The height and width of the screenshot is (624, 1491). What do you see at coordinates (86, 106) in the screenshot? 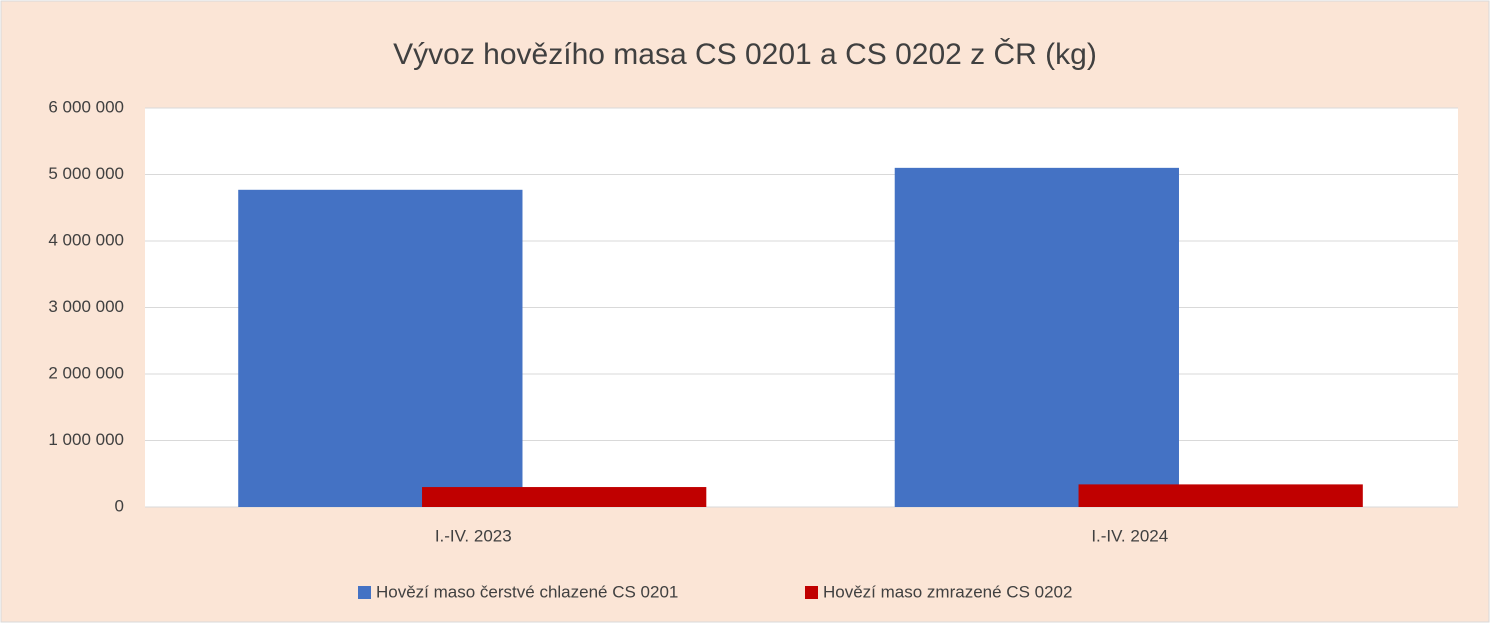
I see `y-tick-label: 6 000 000` at bounding box center [86, 106].